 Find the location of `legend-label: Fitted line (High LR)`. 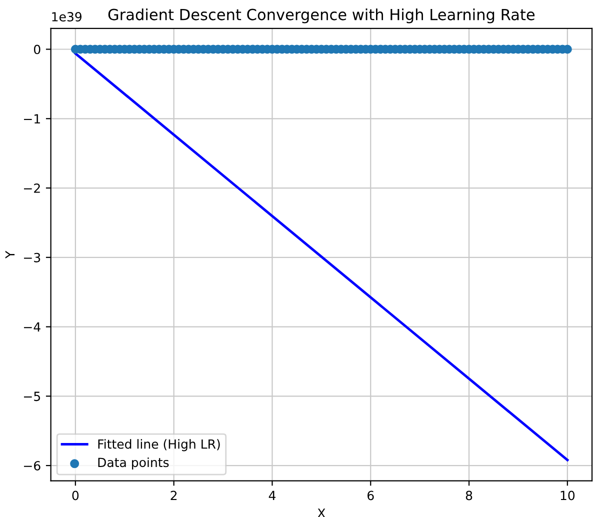

legend-label: Fitted line (High LR) is located at coordinates (159, 445).